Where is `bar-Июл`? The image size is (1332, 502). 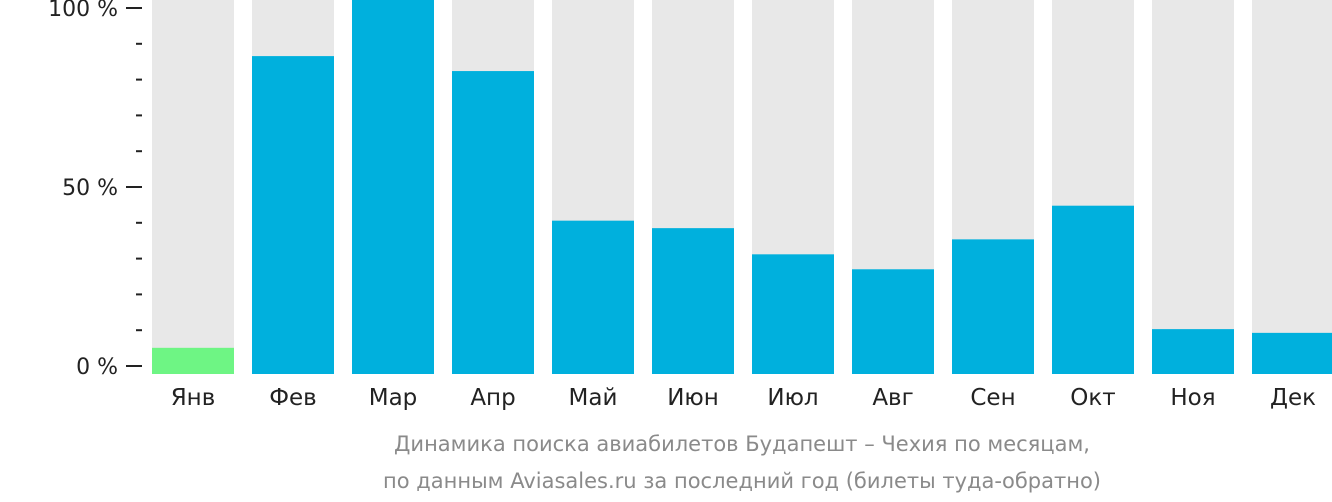 bar-Июл is located at coordinates (793, 314).